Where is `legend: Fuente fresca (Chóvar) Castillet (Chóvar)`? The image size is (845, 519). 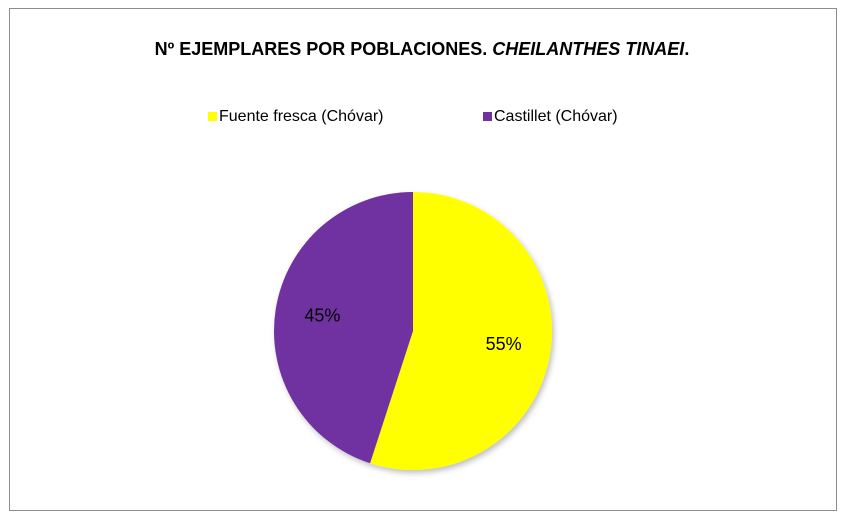 legend: Fuente fresca (Chóvar) Castillet (Chóvar) is located at coordinates (413, 116).